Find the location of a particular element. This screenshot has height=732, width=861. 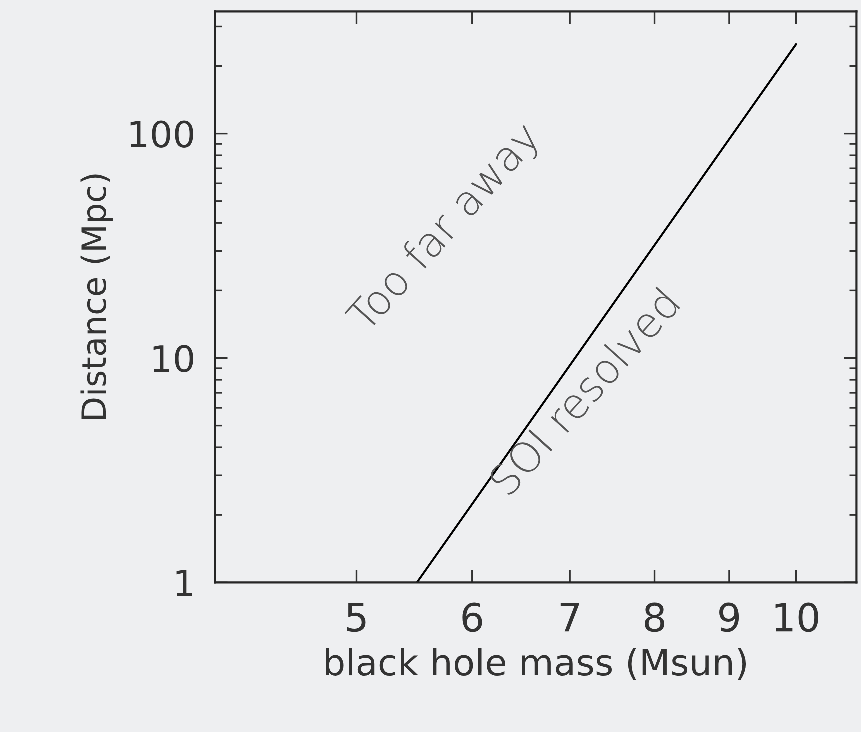

x-tick-label: 9 is located at coordinates (730, 617).